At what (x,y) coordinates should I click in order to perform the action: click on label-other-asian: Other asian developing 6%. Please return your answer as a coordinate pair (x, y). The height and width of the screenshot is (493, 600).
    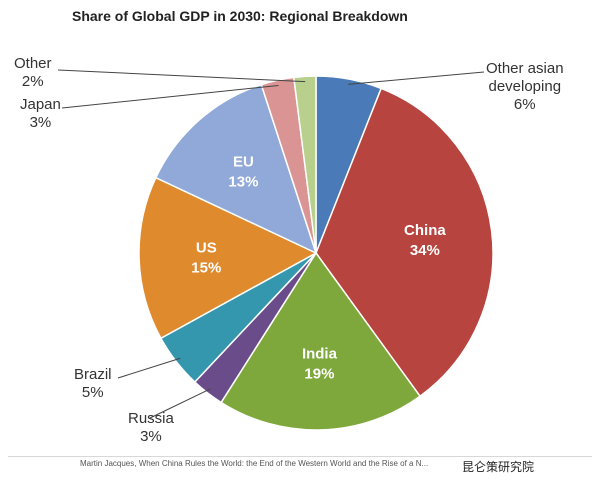
    Looking at the image, I should click on (525, 87).